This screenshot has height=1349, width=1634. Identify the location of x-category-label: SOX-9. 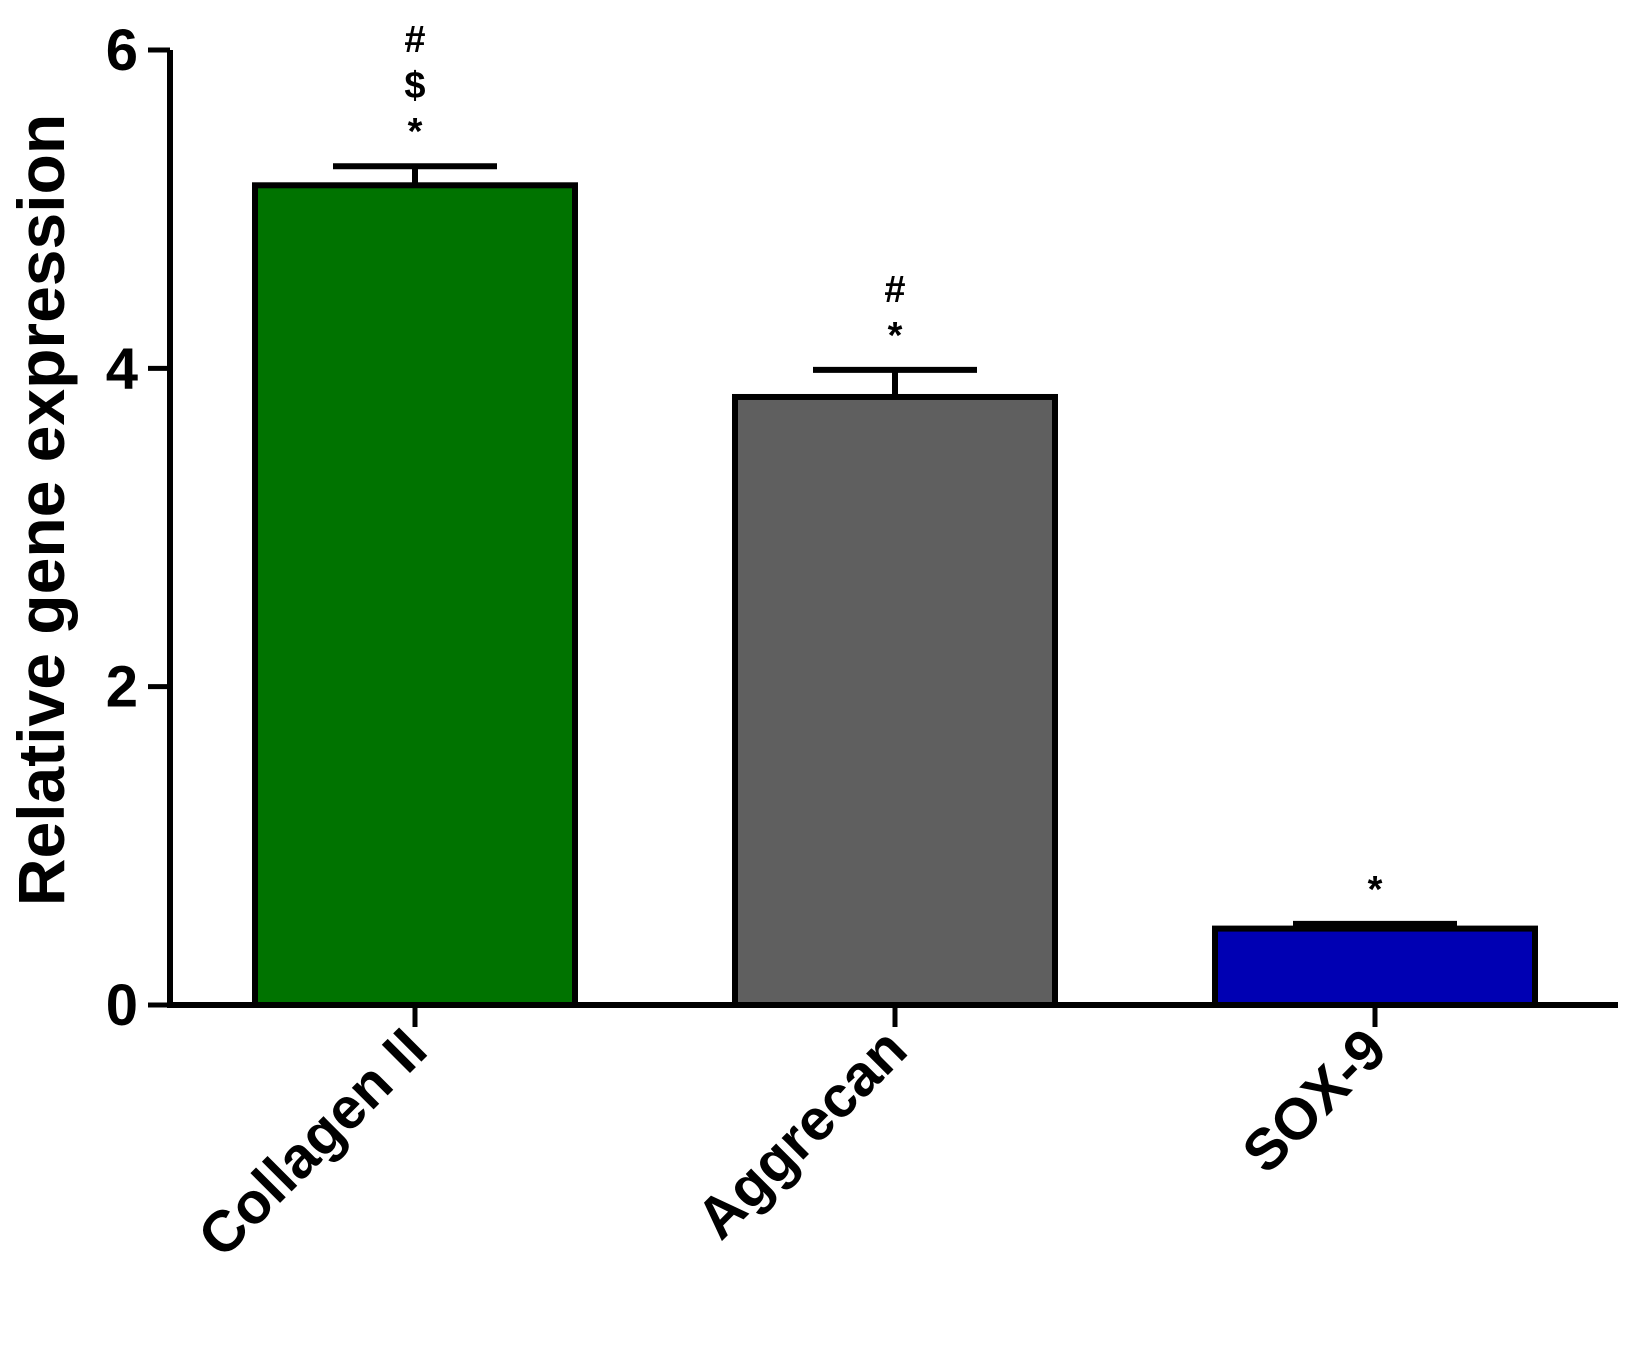
(1314, 1100).